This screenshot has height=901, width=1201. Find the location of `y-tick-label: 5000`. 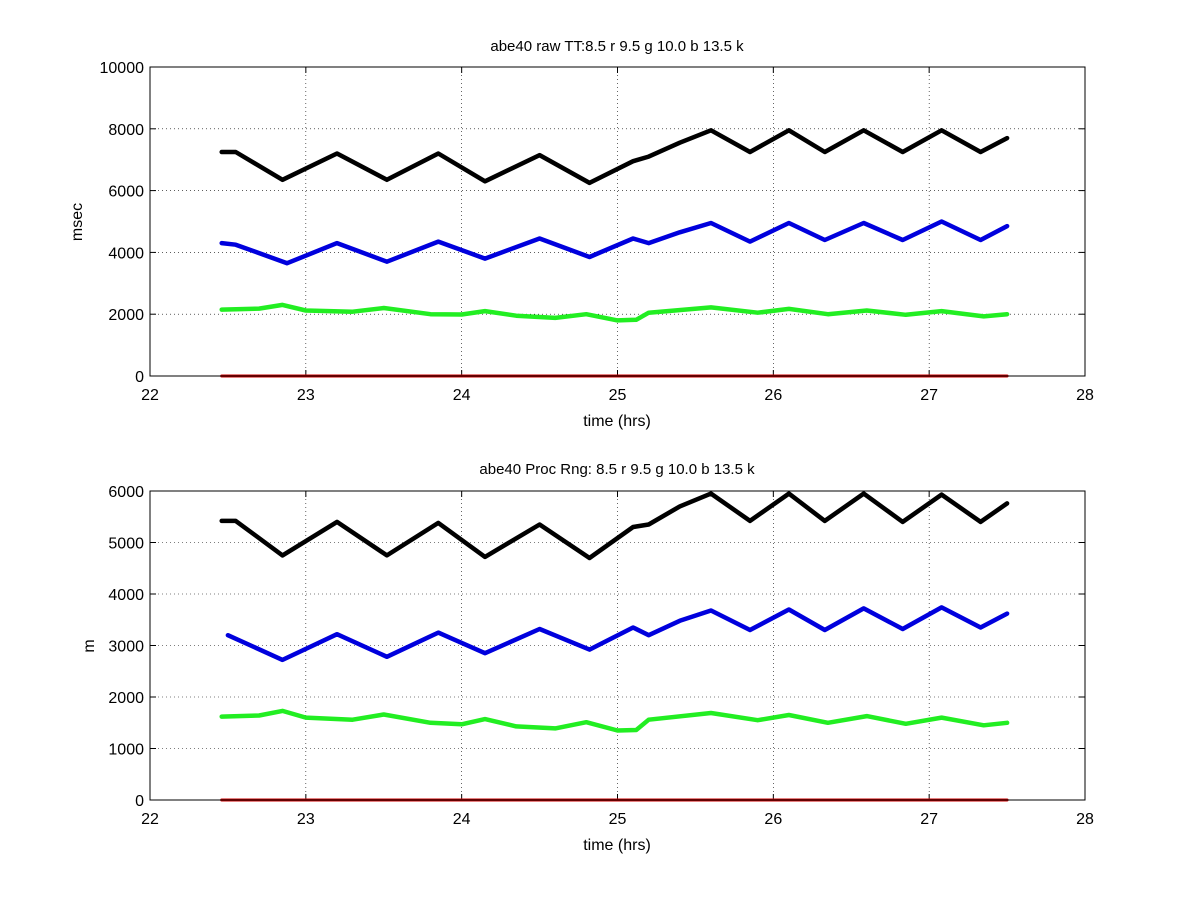

y-tick-label: 5000 is located at coordinates (126, 544).